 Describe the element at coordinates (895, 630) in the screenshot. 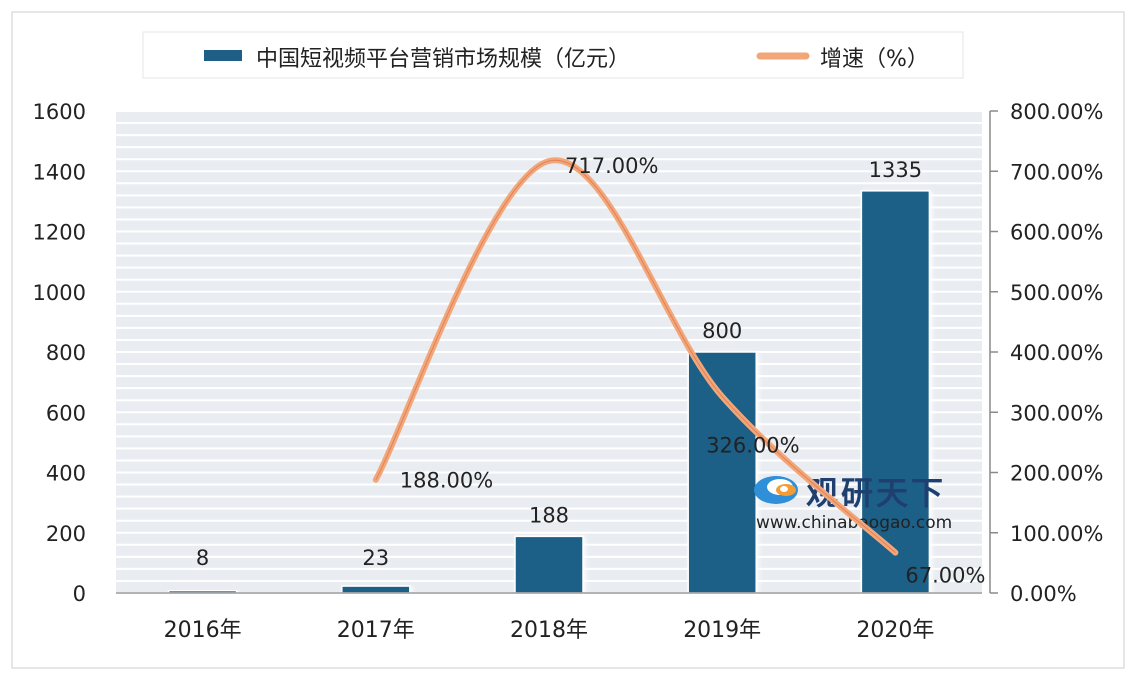

I see `x-tick-label: 2020年` at that location.